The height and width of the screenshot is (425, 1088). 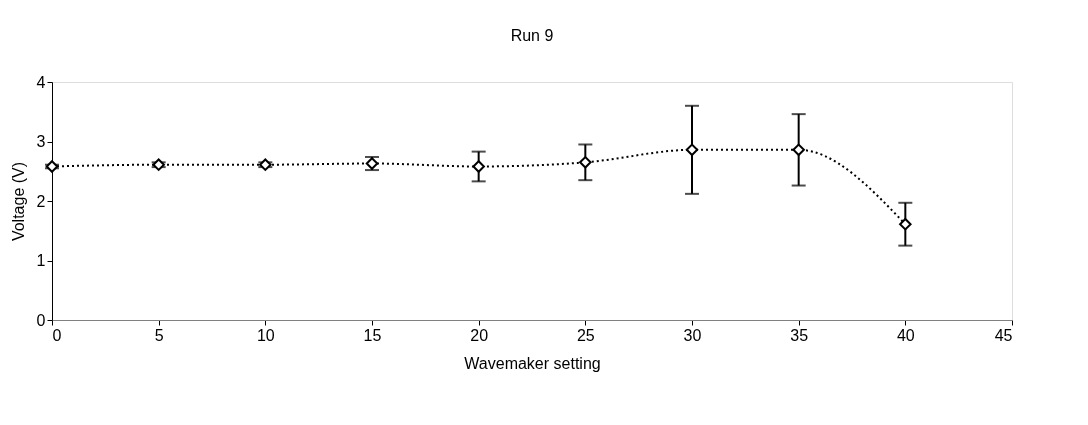 I want to click on x-tick-label: 35, so click(x=799, y=335).